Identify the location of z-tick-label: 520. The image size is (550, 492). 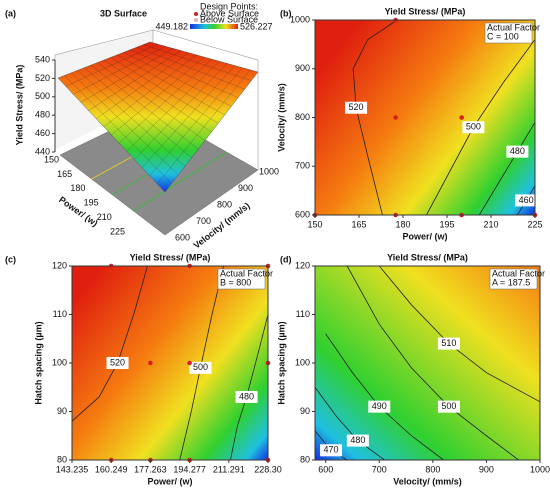
(42, 78).